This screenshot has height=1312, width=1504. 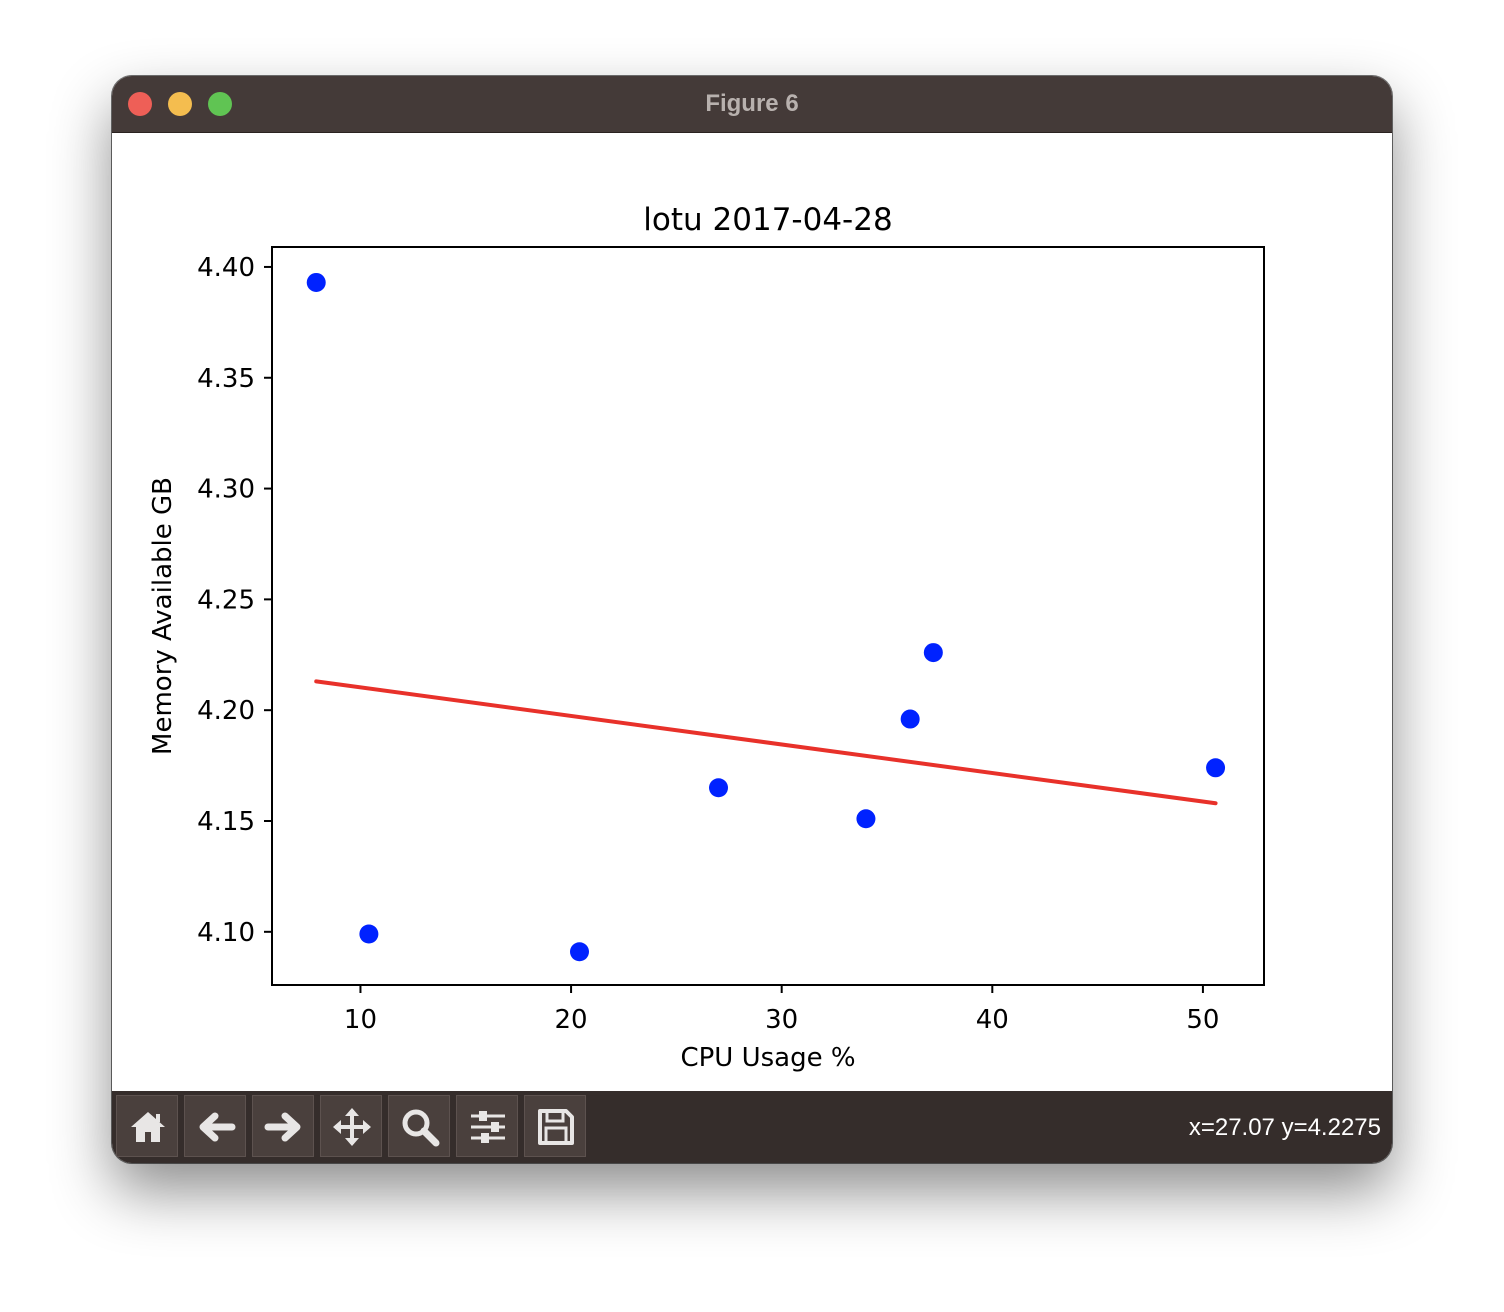 I want to click on forward-button, so click(x=283, y=1126).